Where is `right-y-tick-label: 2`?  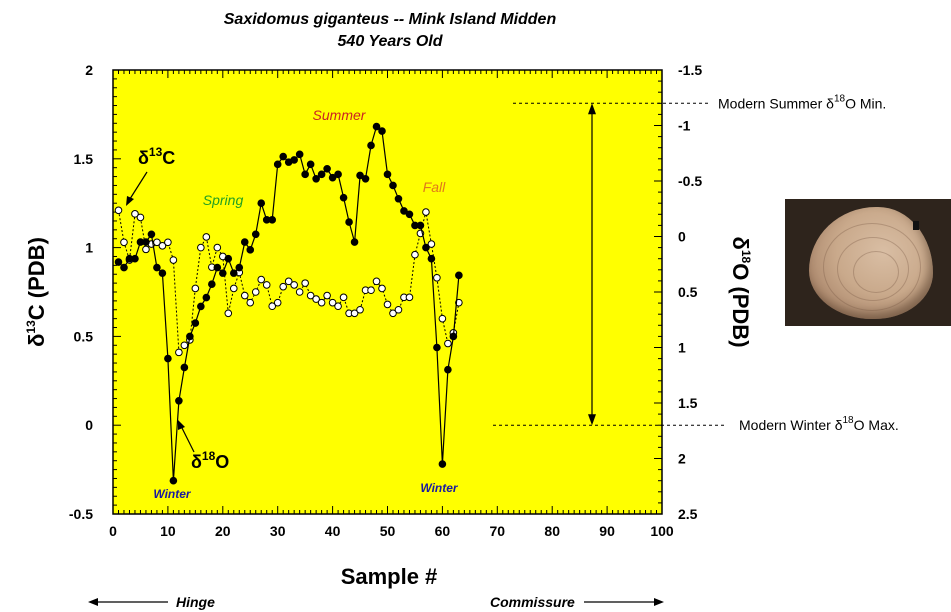 right-y-tick-label: 2 is located at coordinates (682, 459).